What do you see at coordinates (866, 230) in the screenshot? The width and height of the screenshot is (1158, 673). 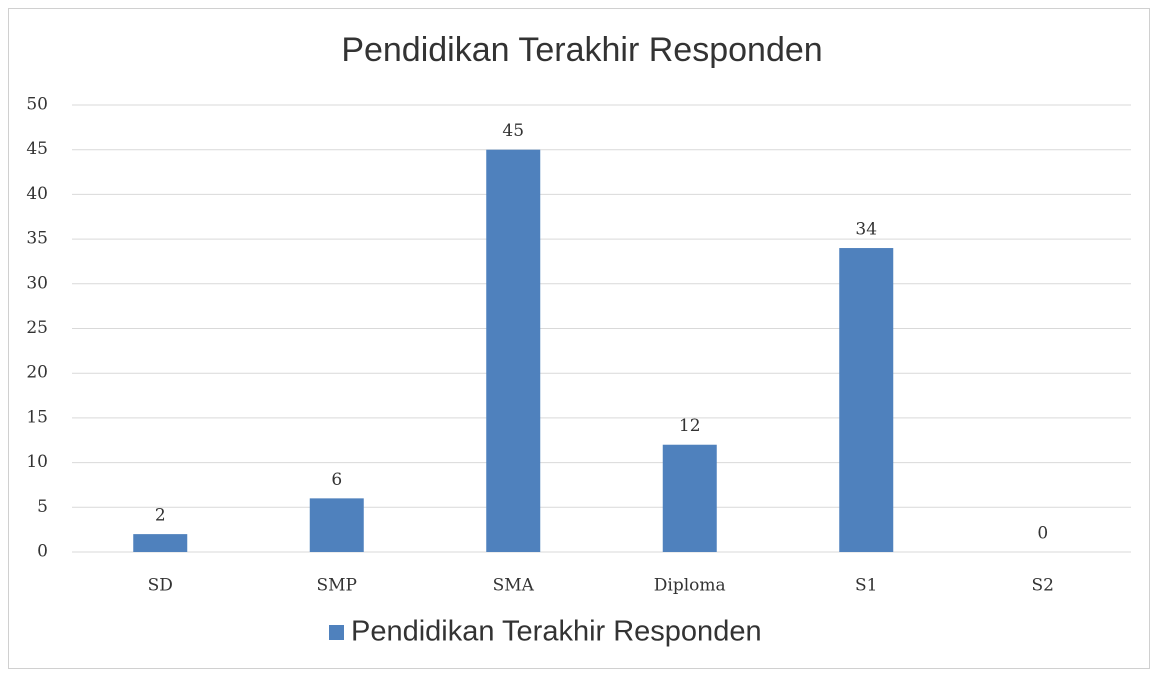 I see `data-label: 34` at bounding box center [866, 230].